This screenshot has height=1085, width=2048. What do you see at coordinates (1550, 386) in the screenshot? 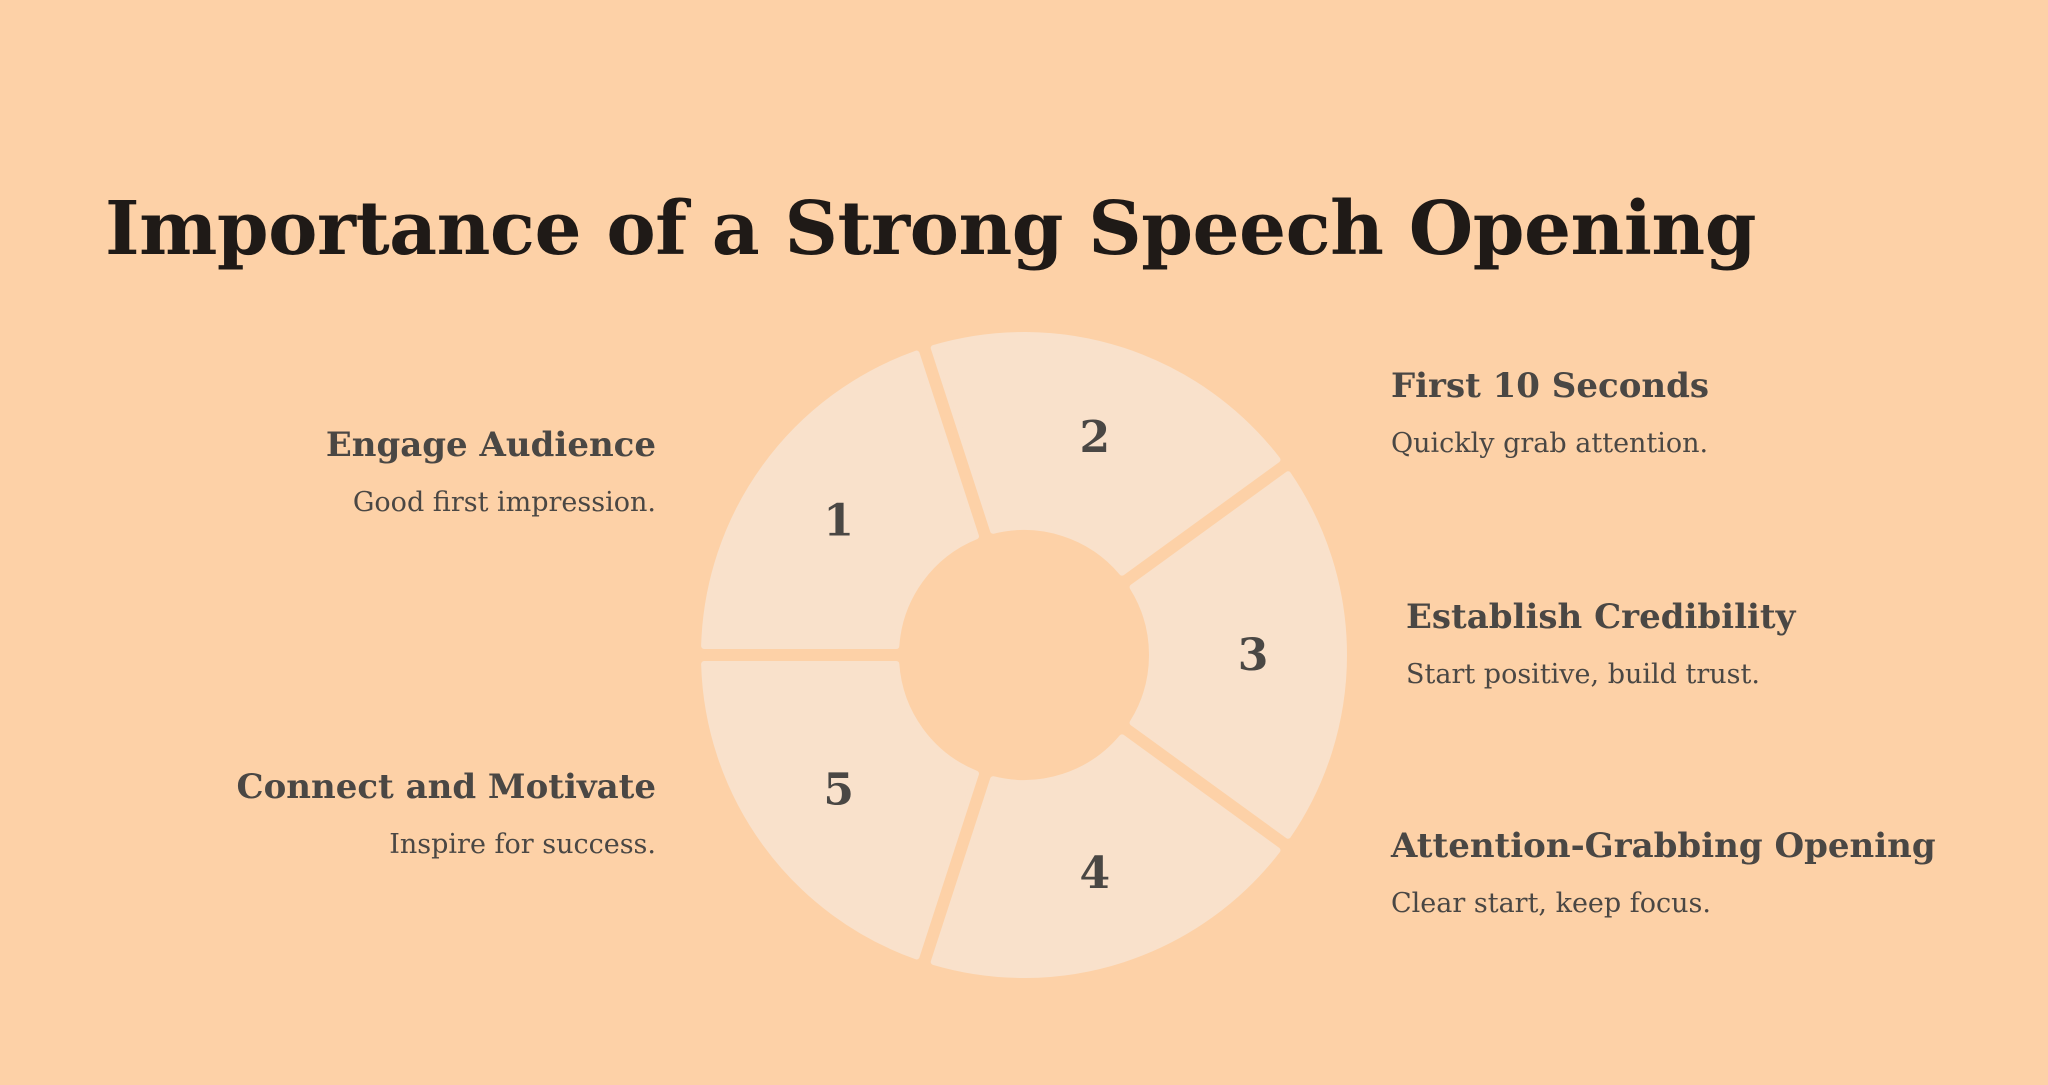
I see `segment-heading: First 10 Seconds` at bounding box center [1550, 386].